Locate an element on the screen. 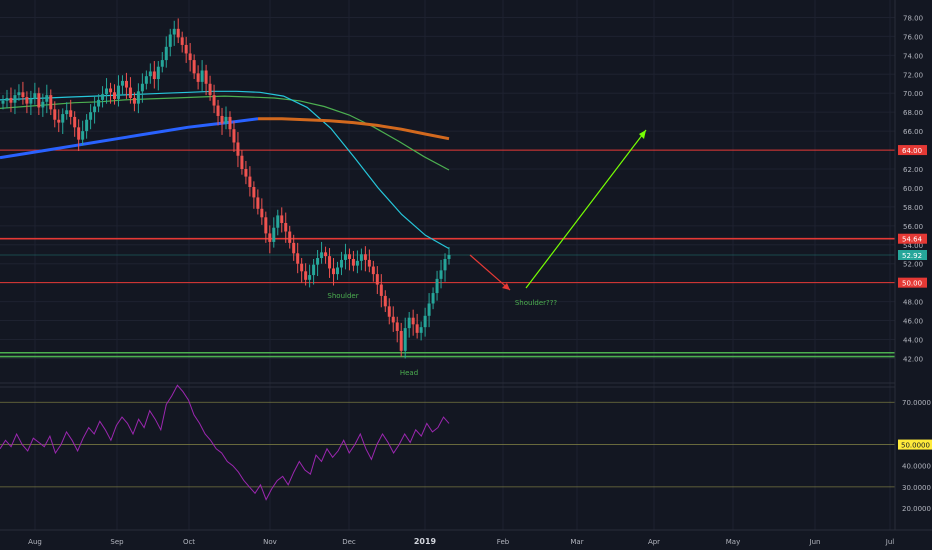  rsi-line is located at coordinates (225, 442).